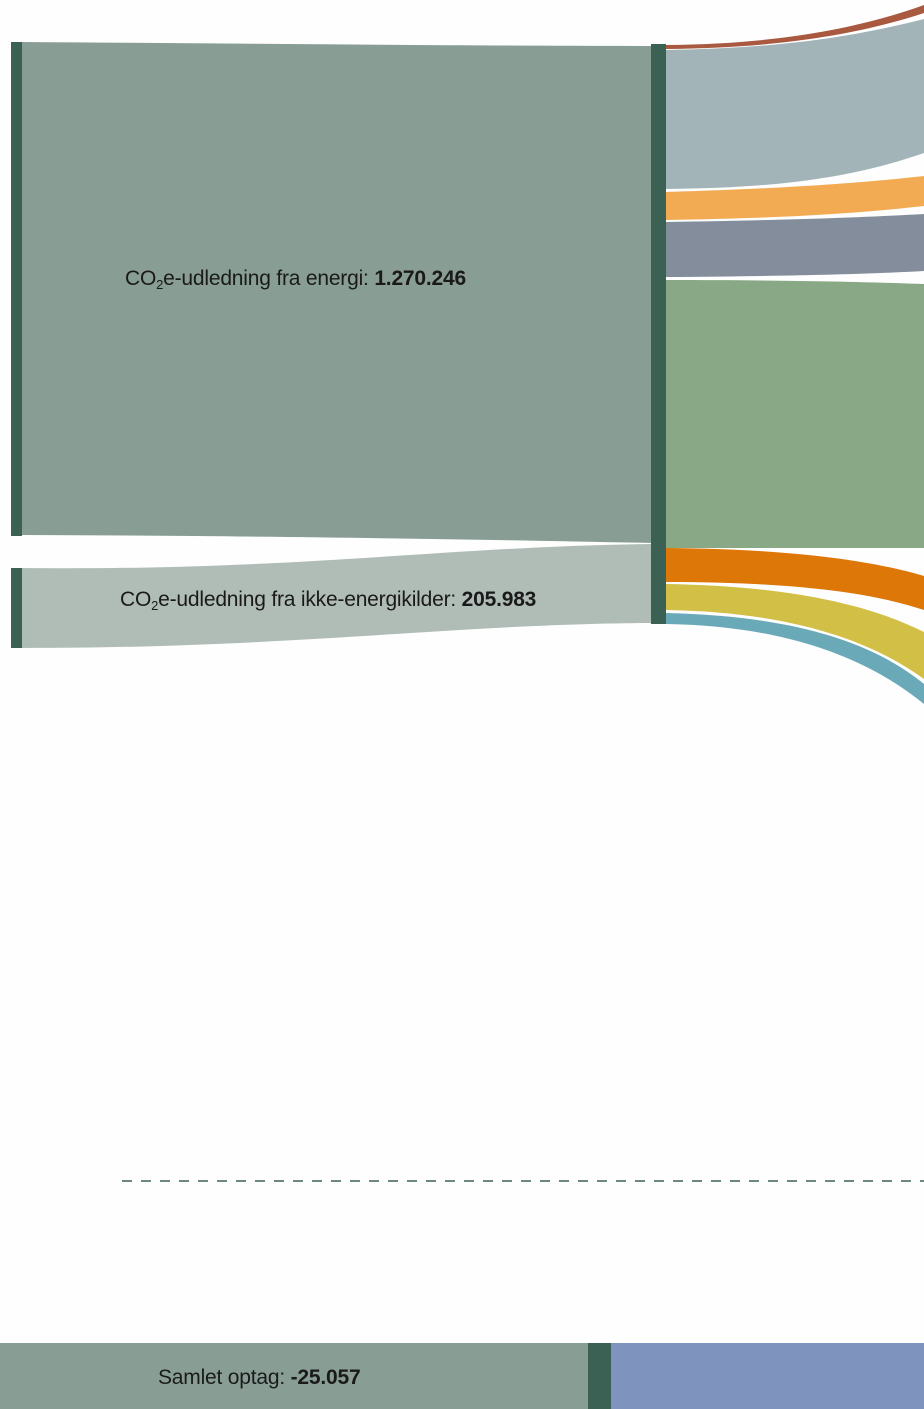 Image resolution: width=924 pixels, height=1409 pixels. I want to click on uptake-label: Samlet optag: -25.057, so click(259, 1377).